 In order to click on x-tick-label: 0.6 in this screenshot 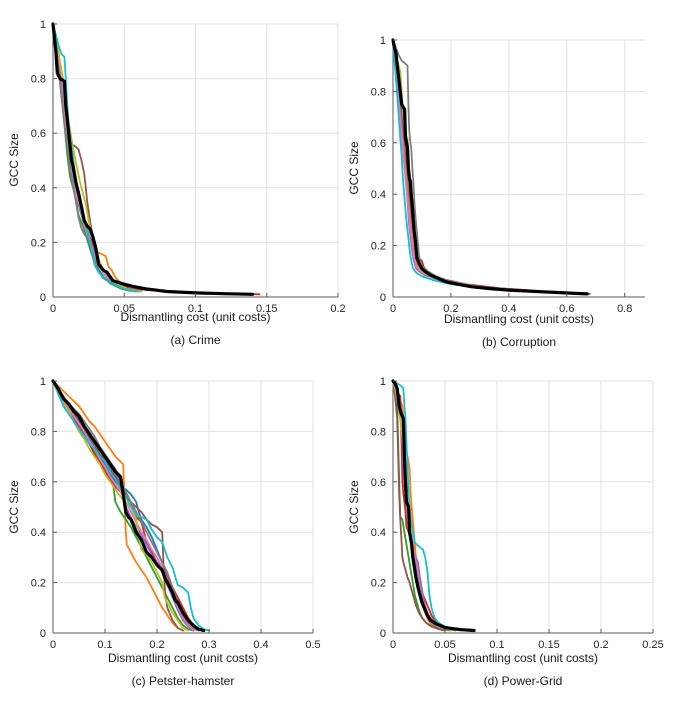, I will do `click(566, 309)`.